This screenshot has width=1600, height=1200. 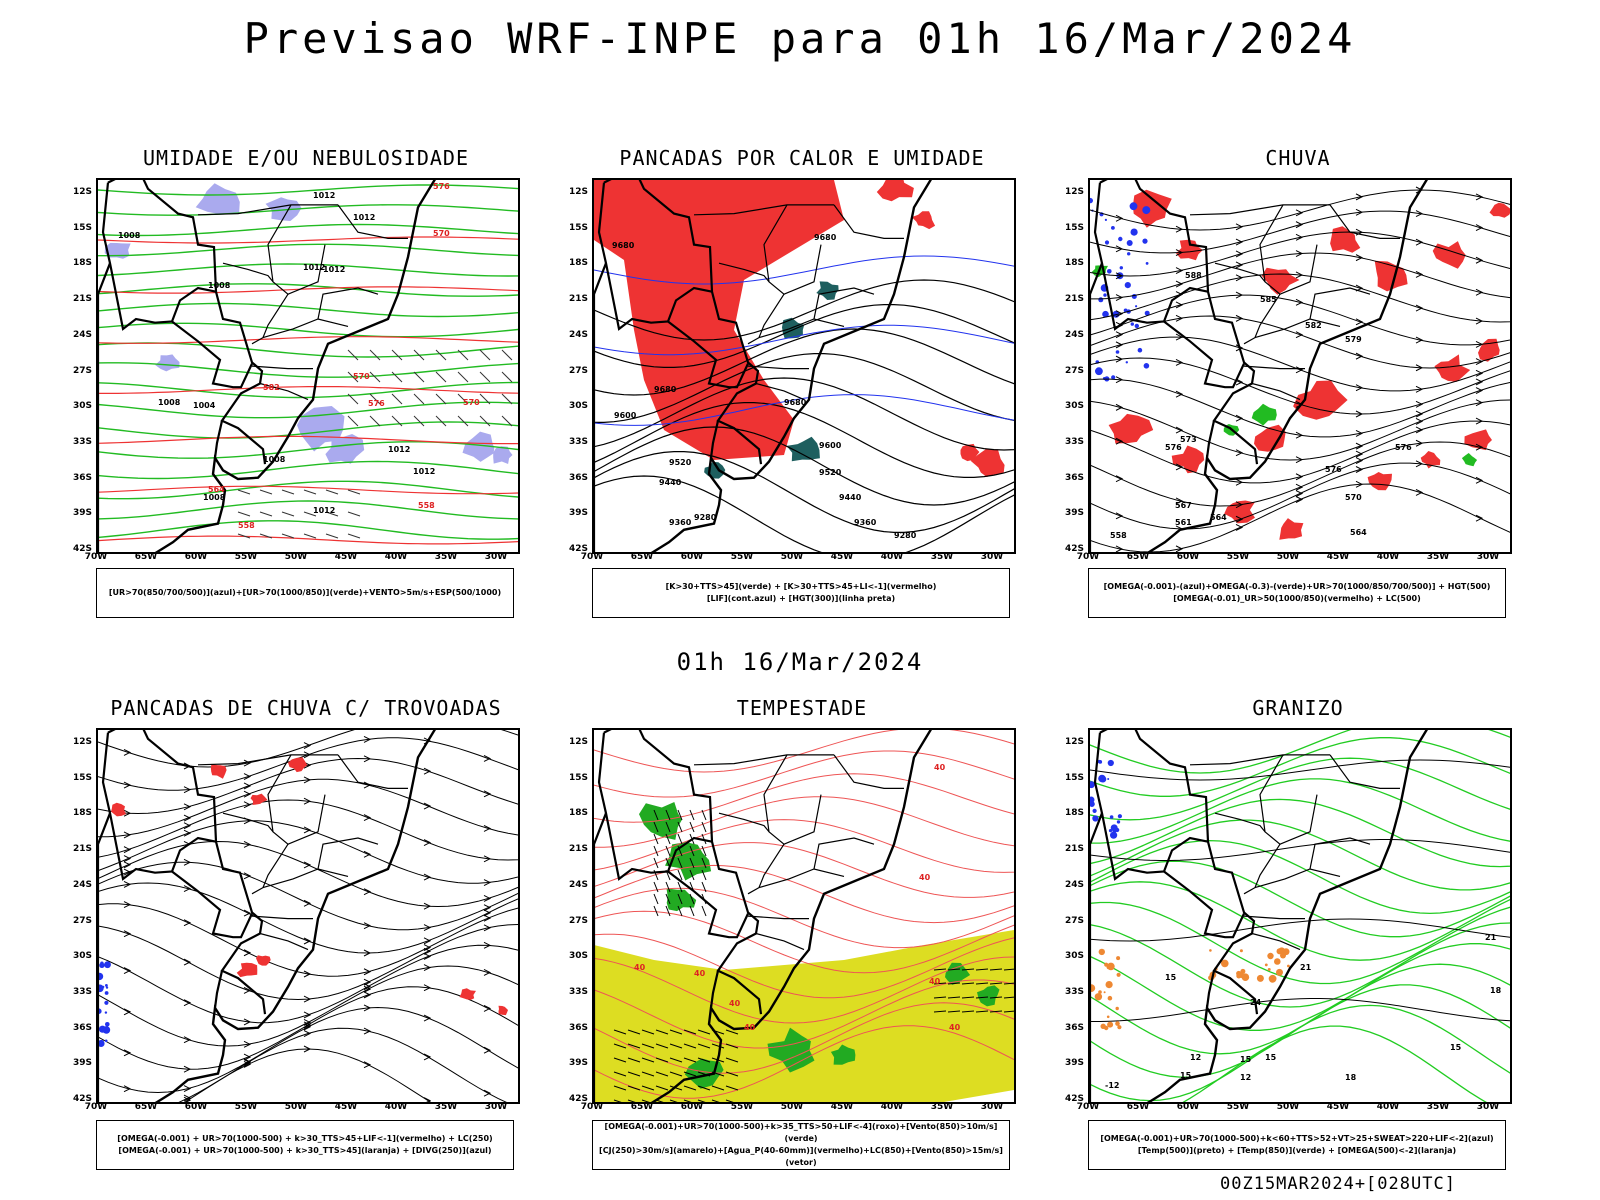 I want to click on latitude-tick-label: 18S, so click(x=578, y=813).